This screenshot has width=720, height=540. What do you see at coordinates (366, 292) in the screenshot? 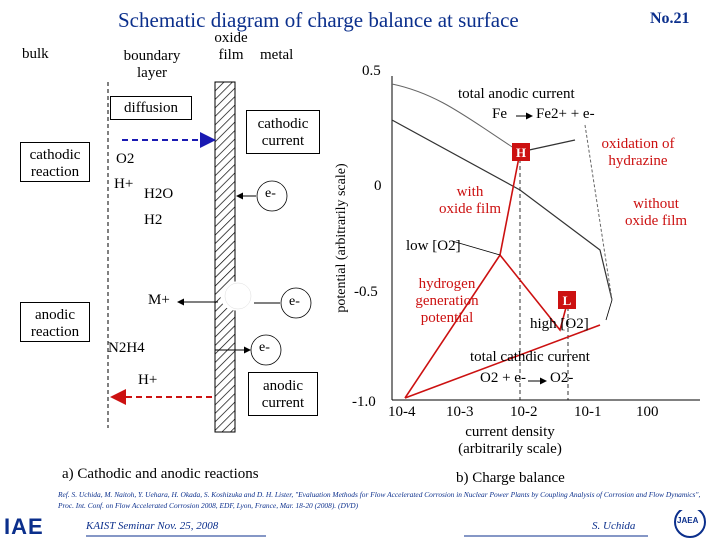
I see `y-tick-minus-0-5: -0.5` at bounding box center [366, 292].